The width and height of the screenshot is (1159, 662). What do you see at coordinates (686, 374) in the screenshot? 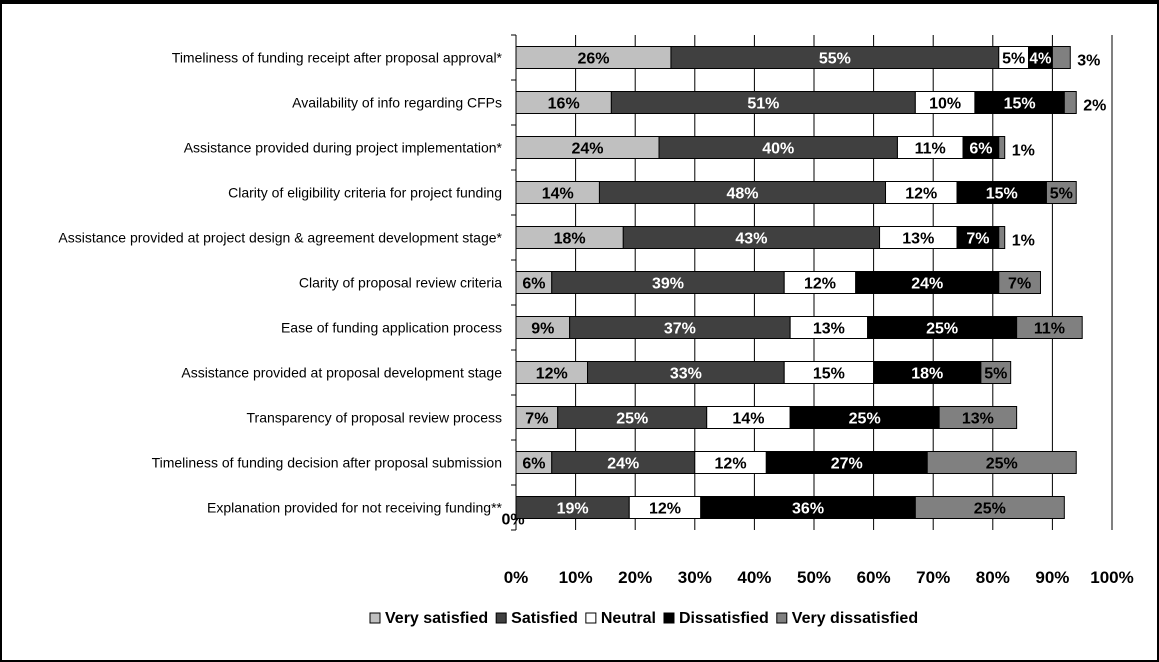
I see `data-label: 33%` at bounding box center [686, 374].